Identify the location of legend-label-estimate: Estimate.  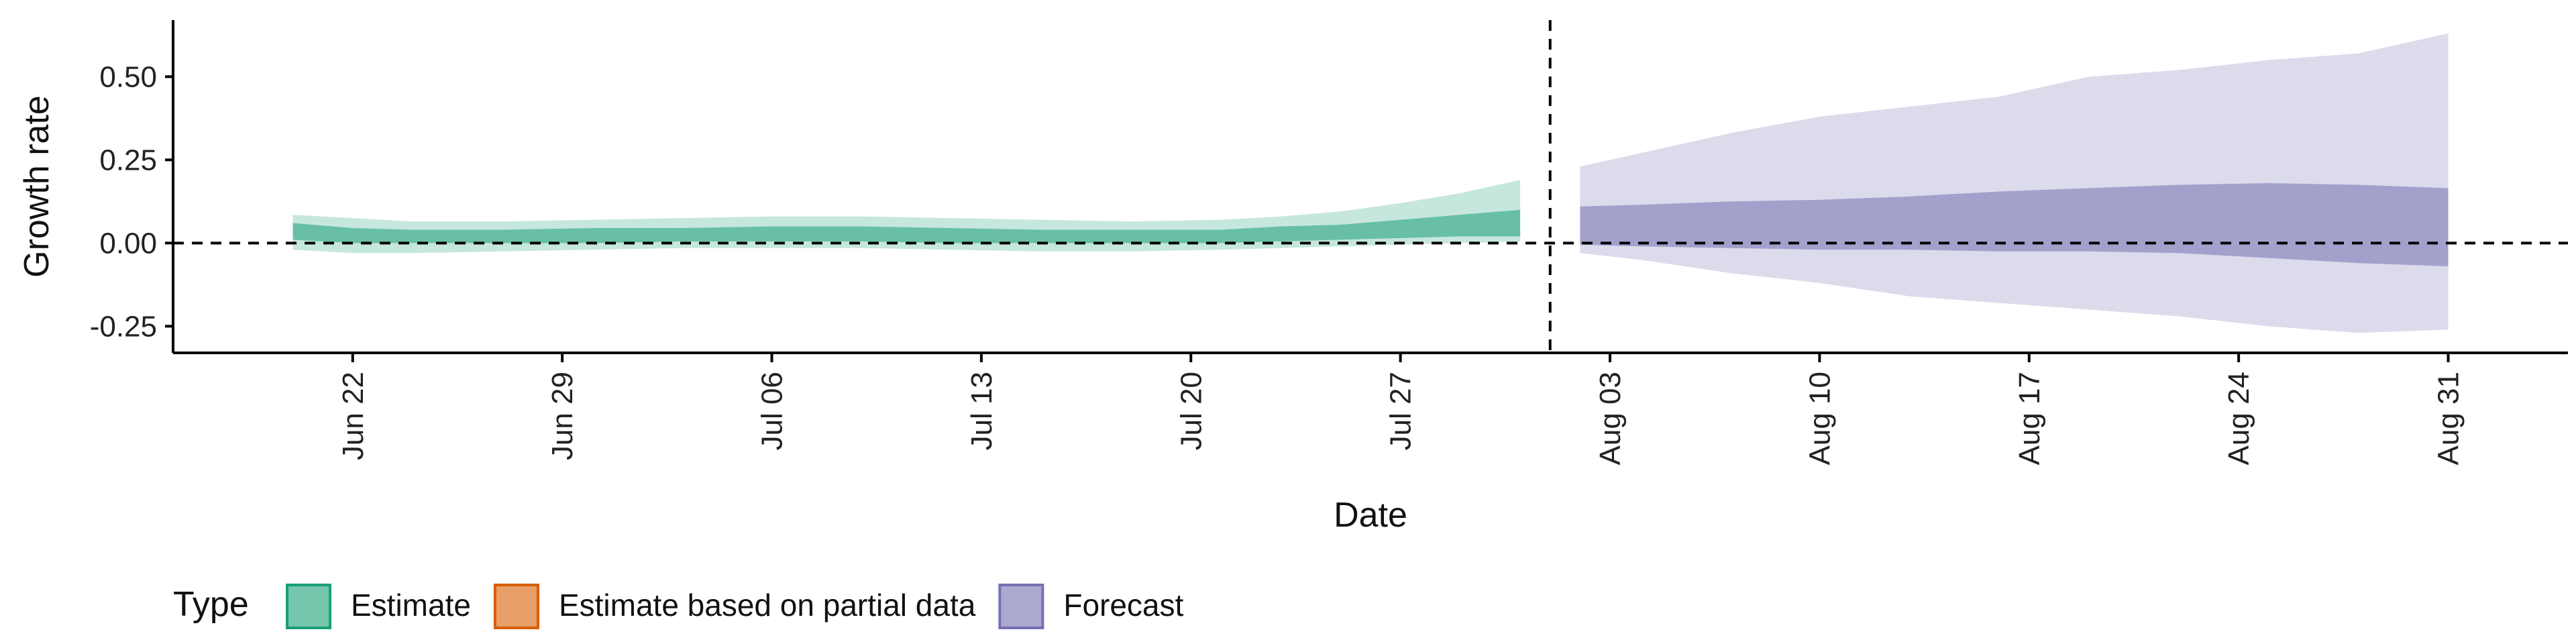
(411, 605).